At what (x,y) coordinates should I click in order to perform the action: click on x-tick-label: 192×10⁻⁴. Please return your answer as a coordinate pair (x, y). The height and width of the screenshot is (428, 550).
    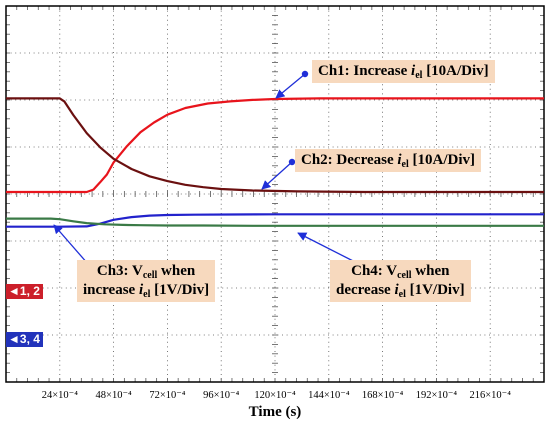
    Looking at the image, I should click on (437, 395).